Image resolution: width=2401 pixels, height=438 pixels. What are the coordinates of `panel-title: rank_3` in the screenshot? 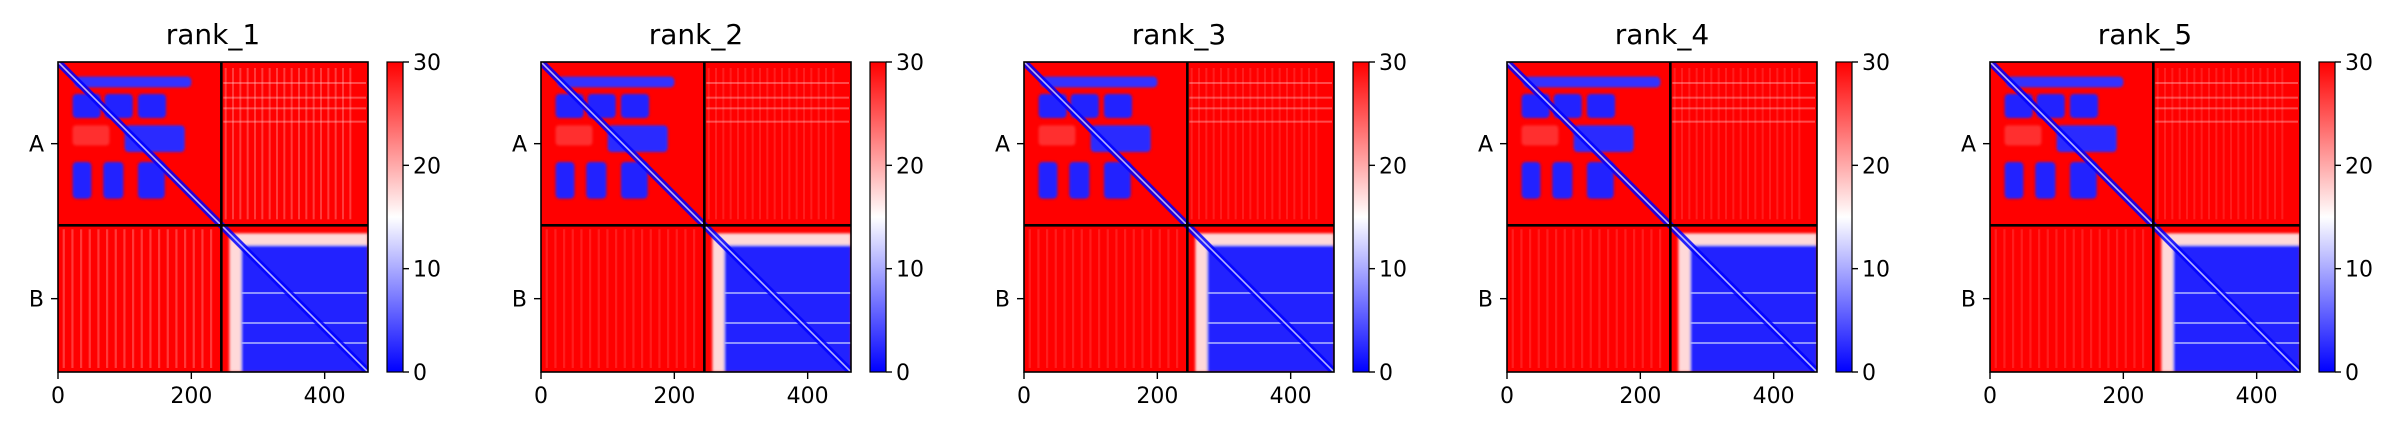 It's located at (1179, 34).